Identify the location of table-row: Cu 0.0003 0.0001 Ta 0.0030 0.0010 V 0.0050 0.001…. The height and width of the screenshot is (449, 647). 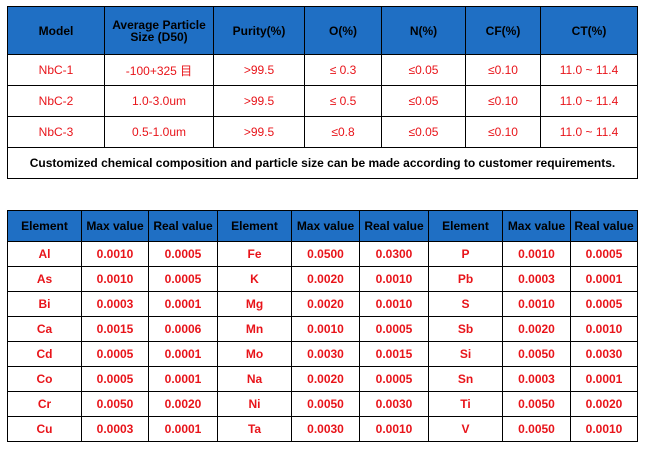
(322, 429).